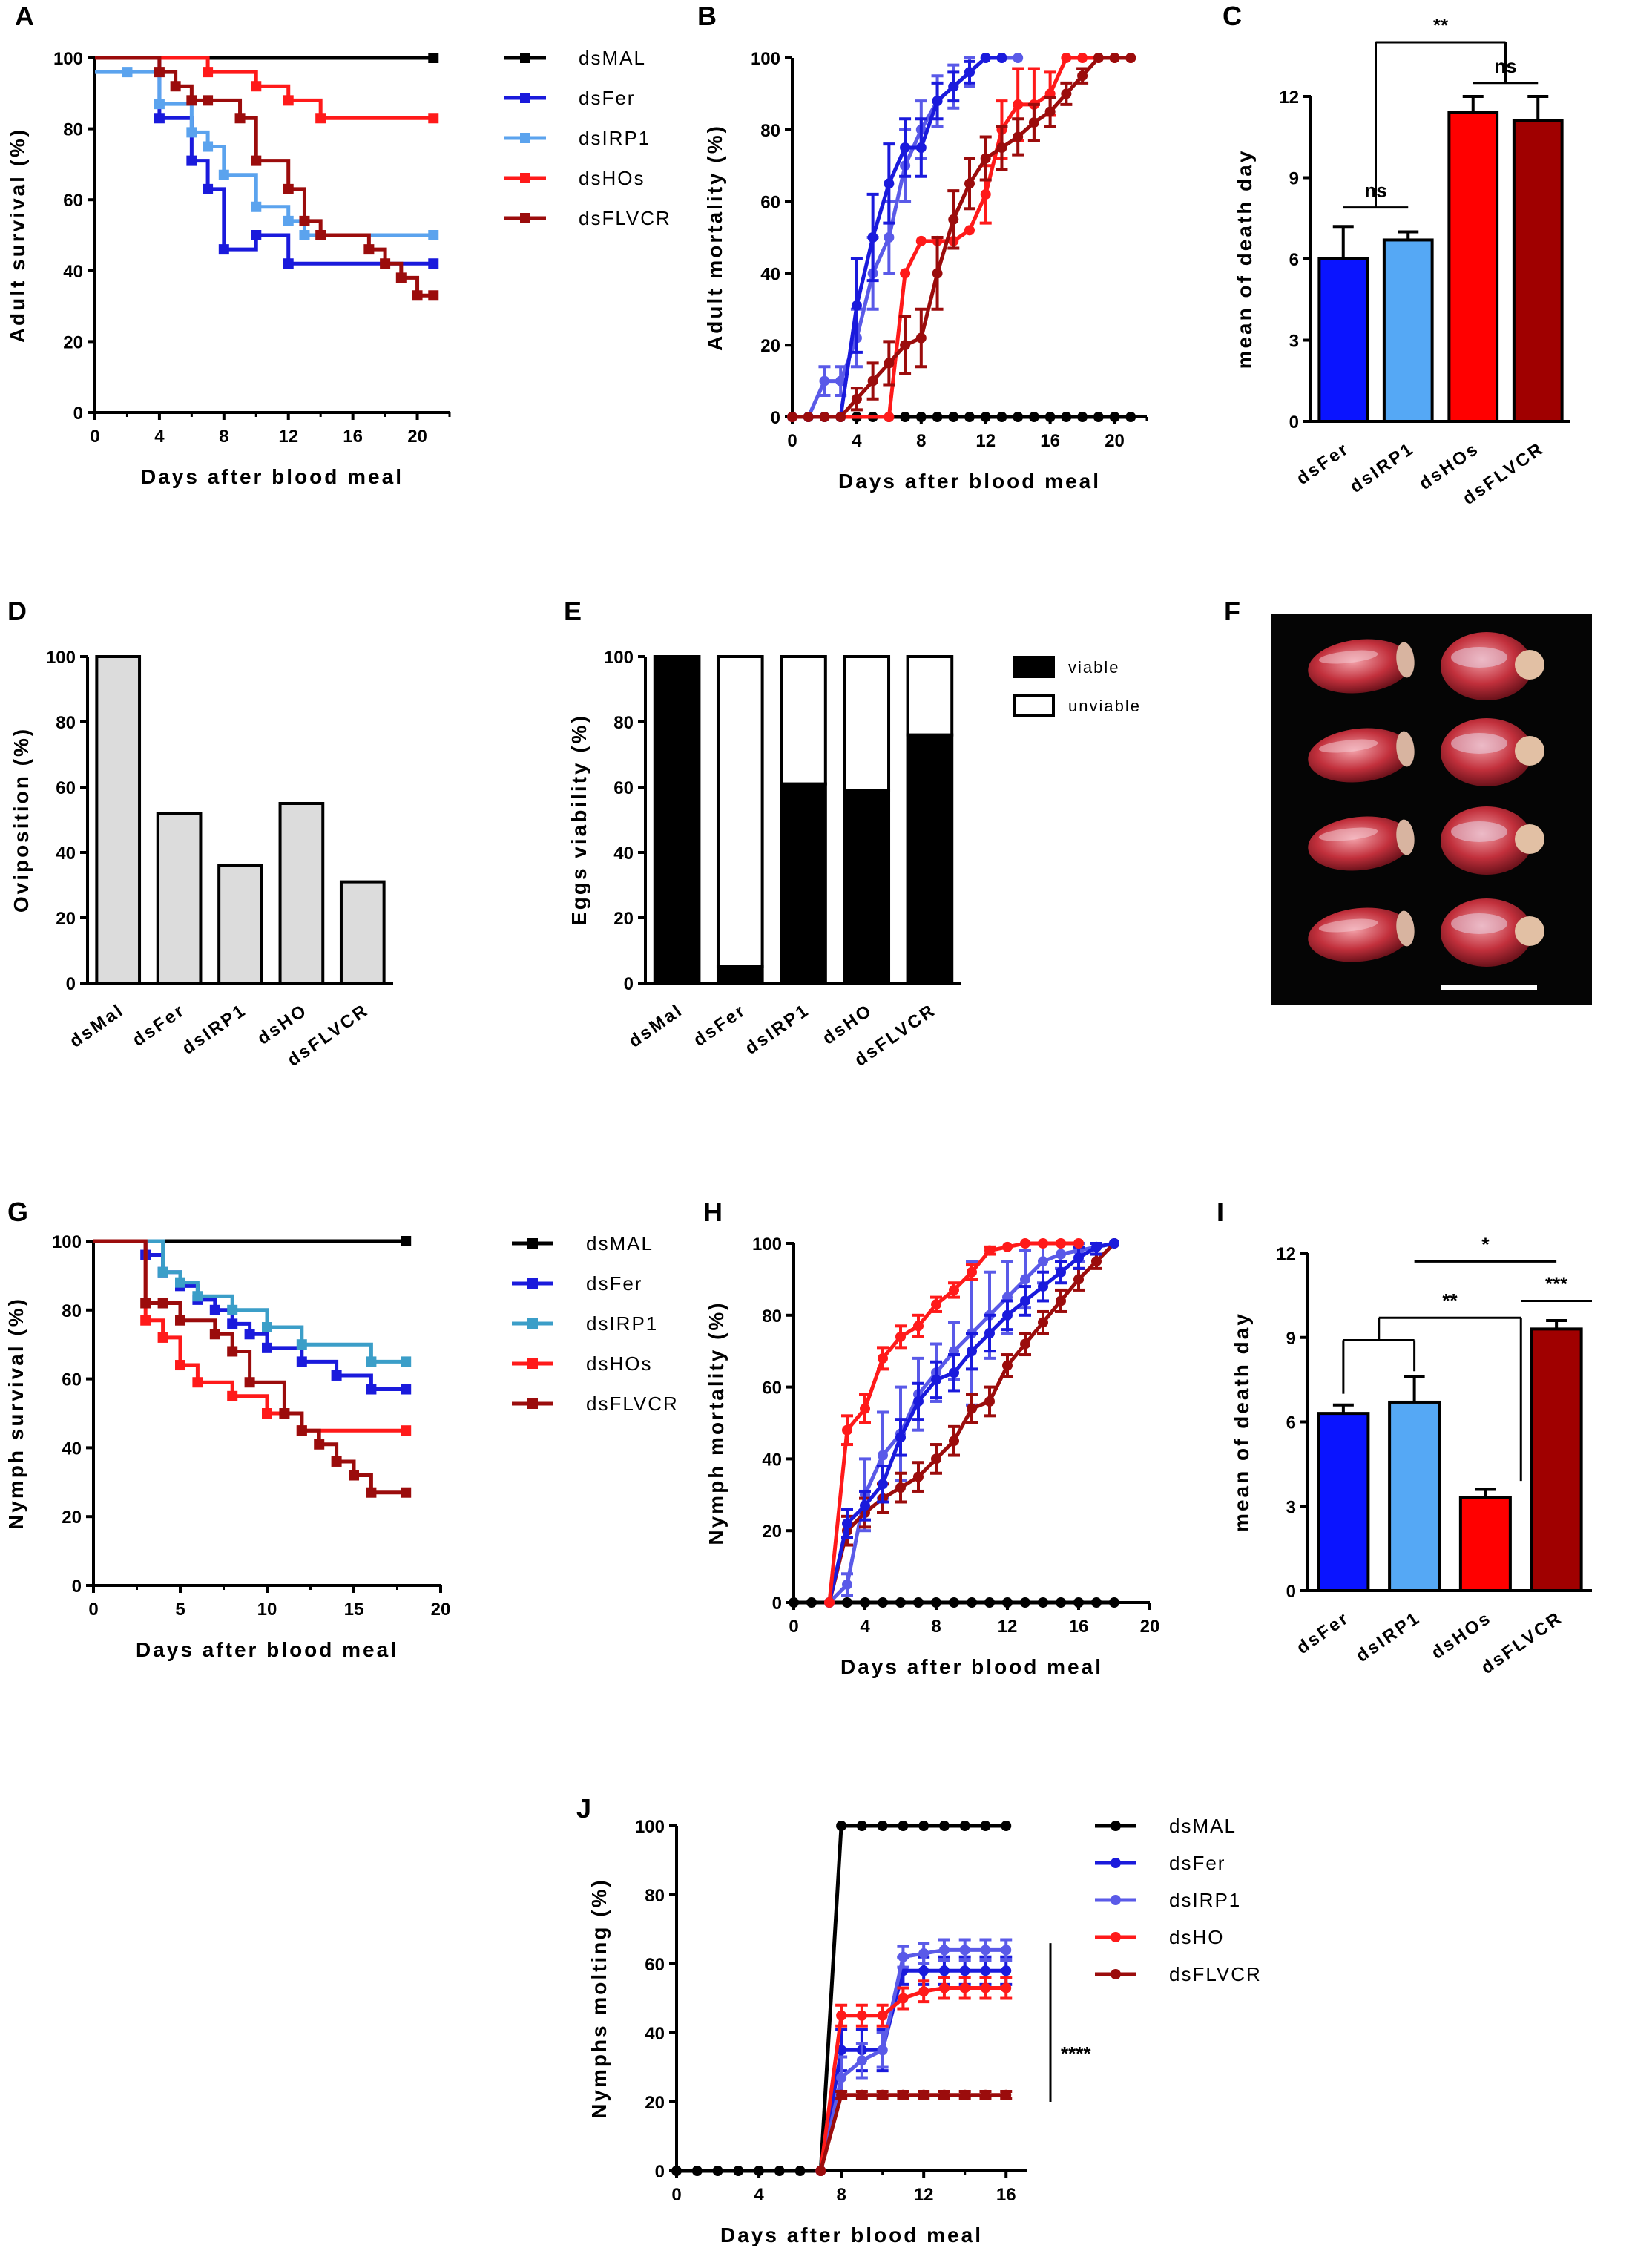 This screenshot has height=2268, width=1632. Describe the element at coordinates (1291, 1423) in the screenshot. I see `y-tick-label: 6` at that location.